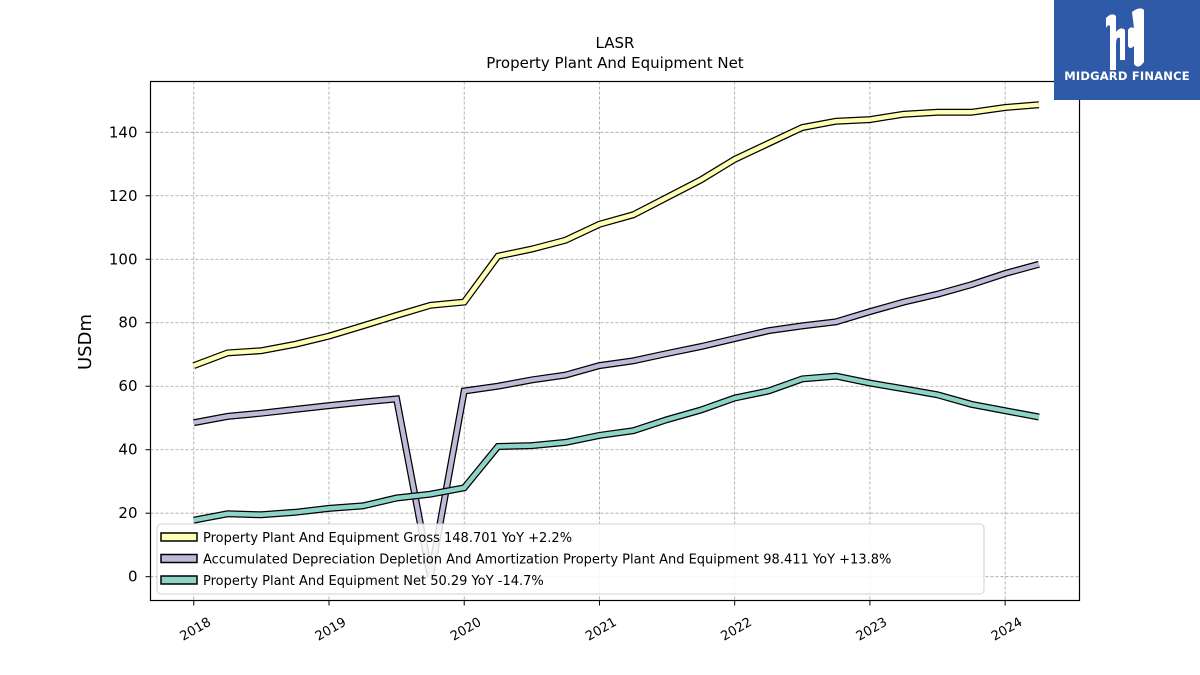 The image size is (1200, 675). I want to click on y-axis-label: USDm, so click(85, 342).